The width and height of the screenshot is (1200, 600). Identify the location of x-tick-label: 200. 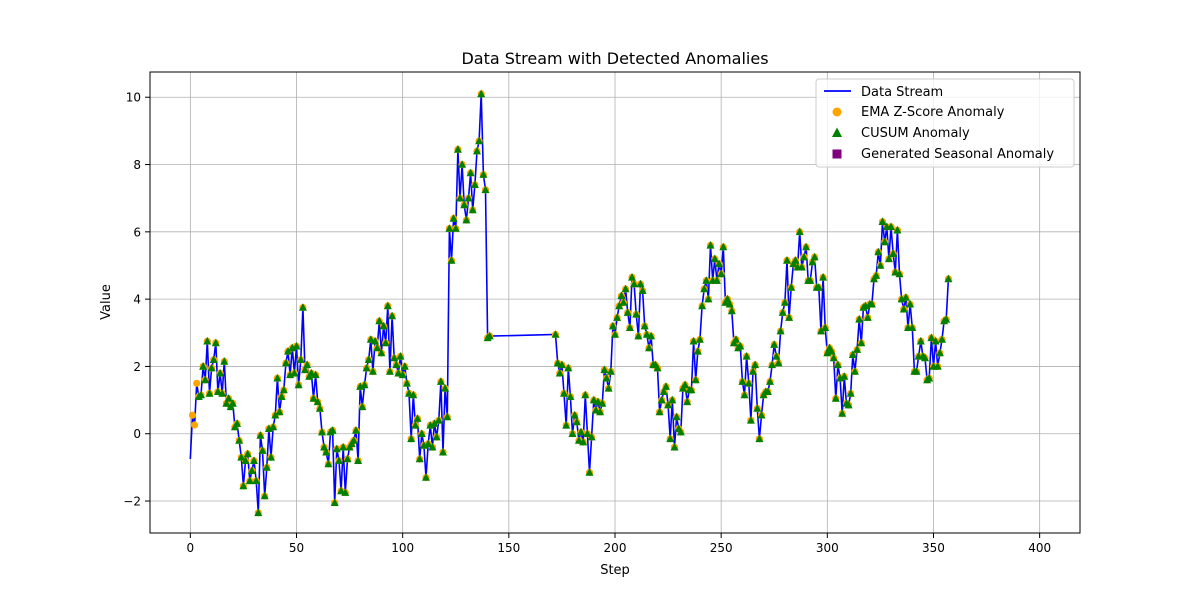
(615, 548).